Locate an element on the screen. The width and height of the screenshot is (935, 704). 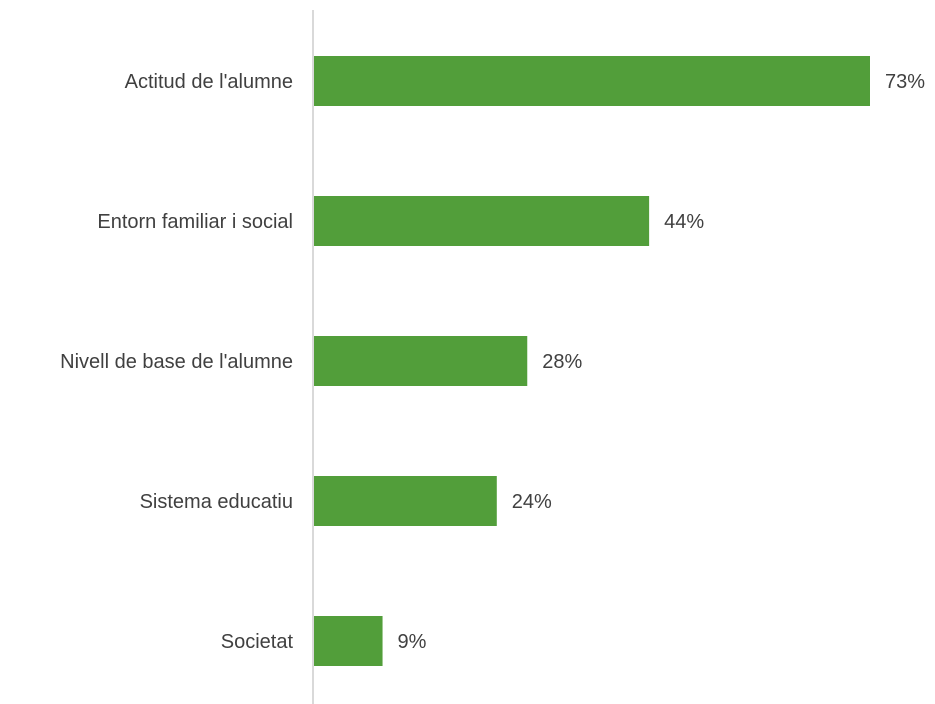
category-label-1: Entorn familiar i social is located at coordinates (195, 222).